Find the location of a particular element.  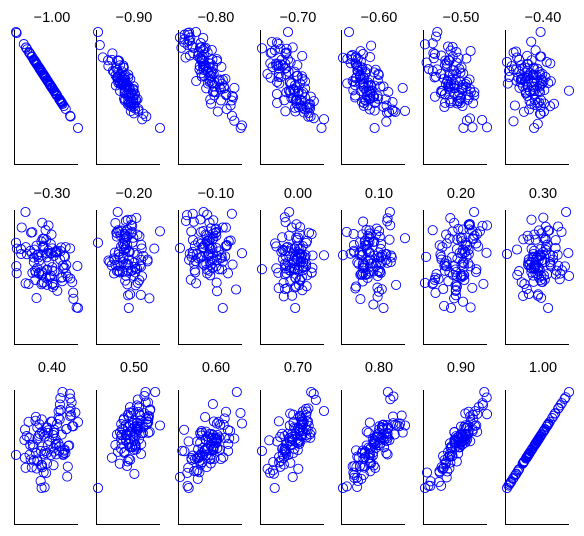

scatter-panel: −0.10 is located at coordinates (211, 265).